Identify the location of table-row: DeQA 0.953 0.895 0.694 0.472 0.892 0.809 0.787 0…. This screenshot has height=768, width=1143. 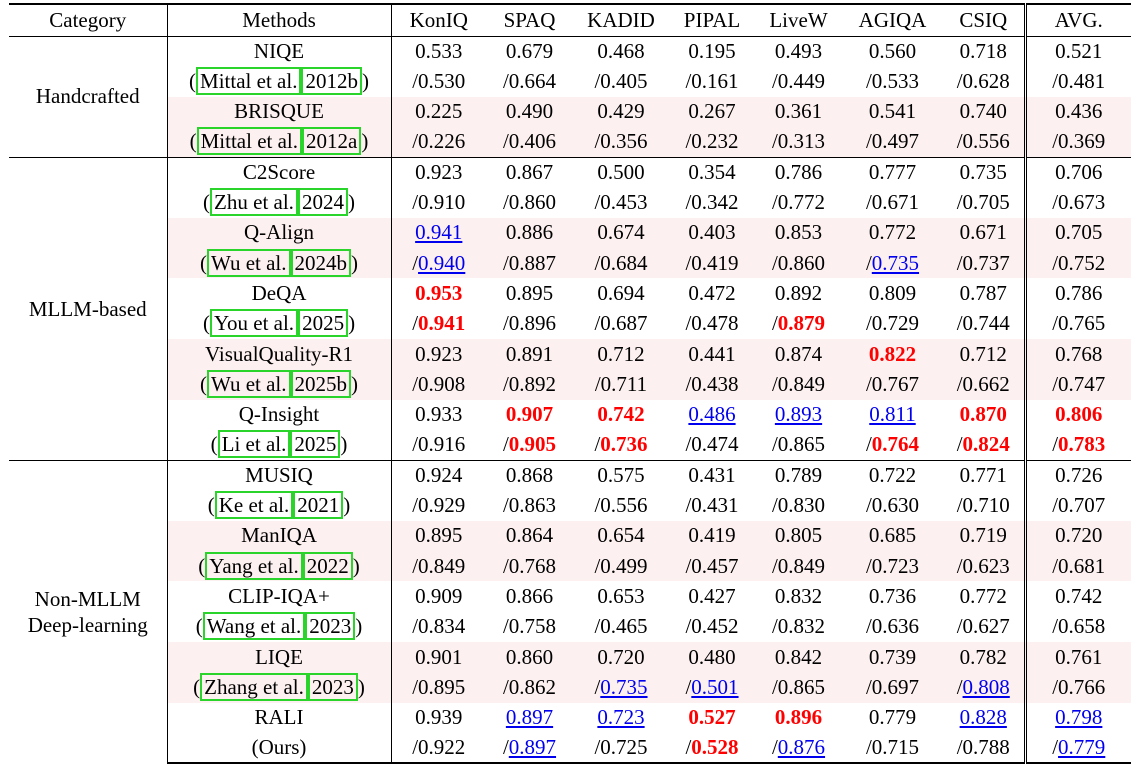
(570, 293).